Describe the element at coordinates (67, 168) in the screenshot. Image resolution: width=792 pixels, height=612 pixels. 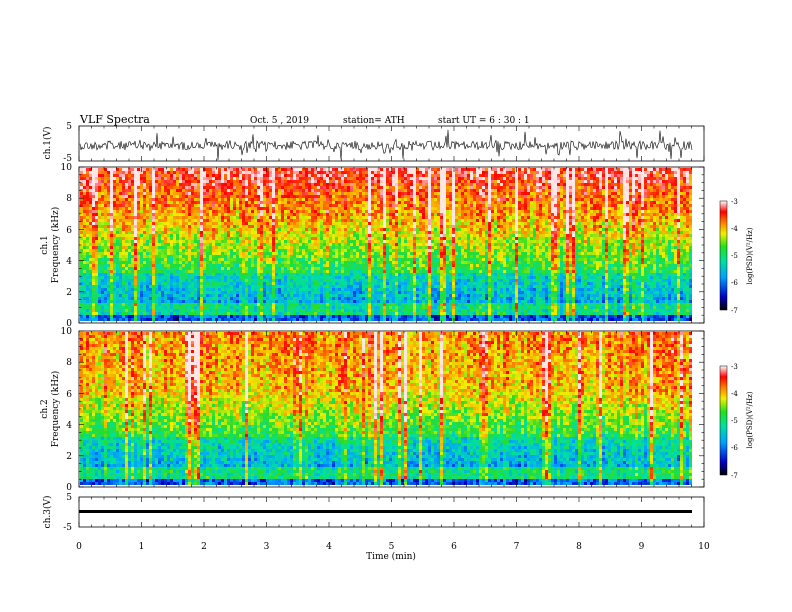
I see `ch1-ftick-10: 10` at that location.